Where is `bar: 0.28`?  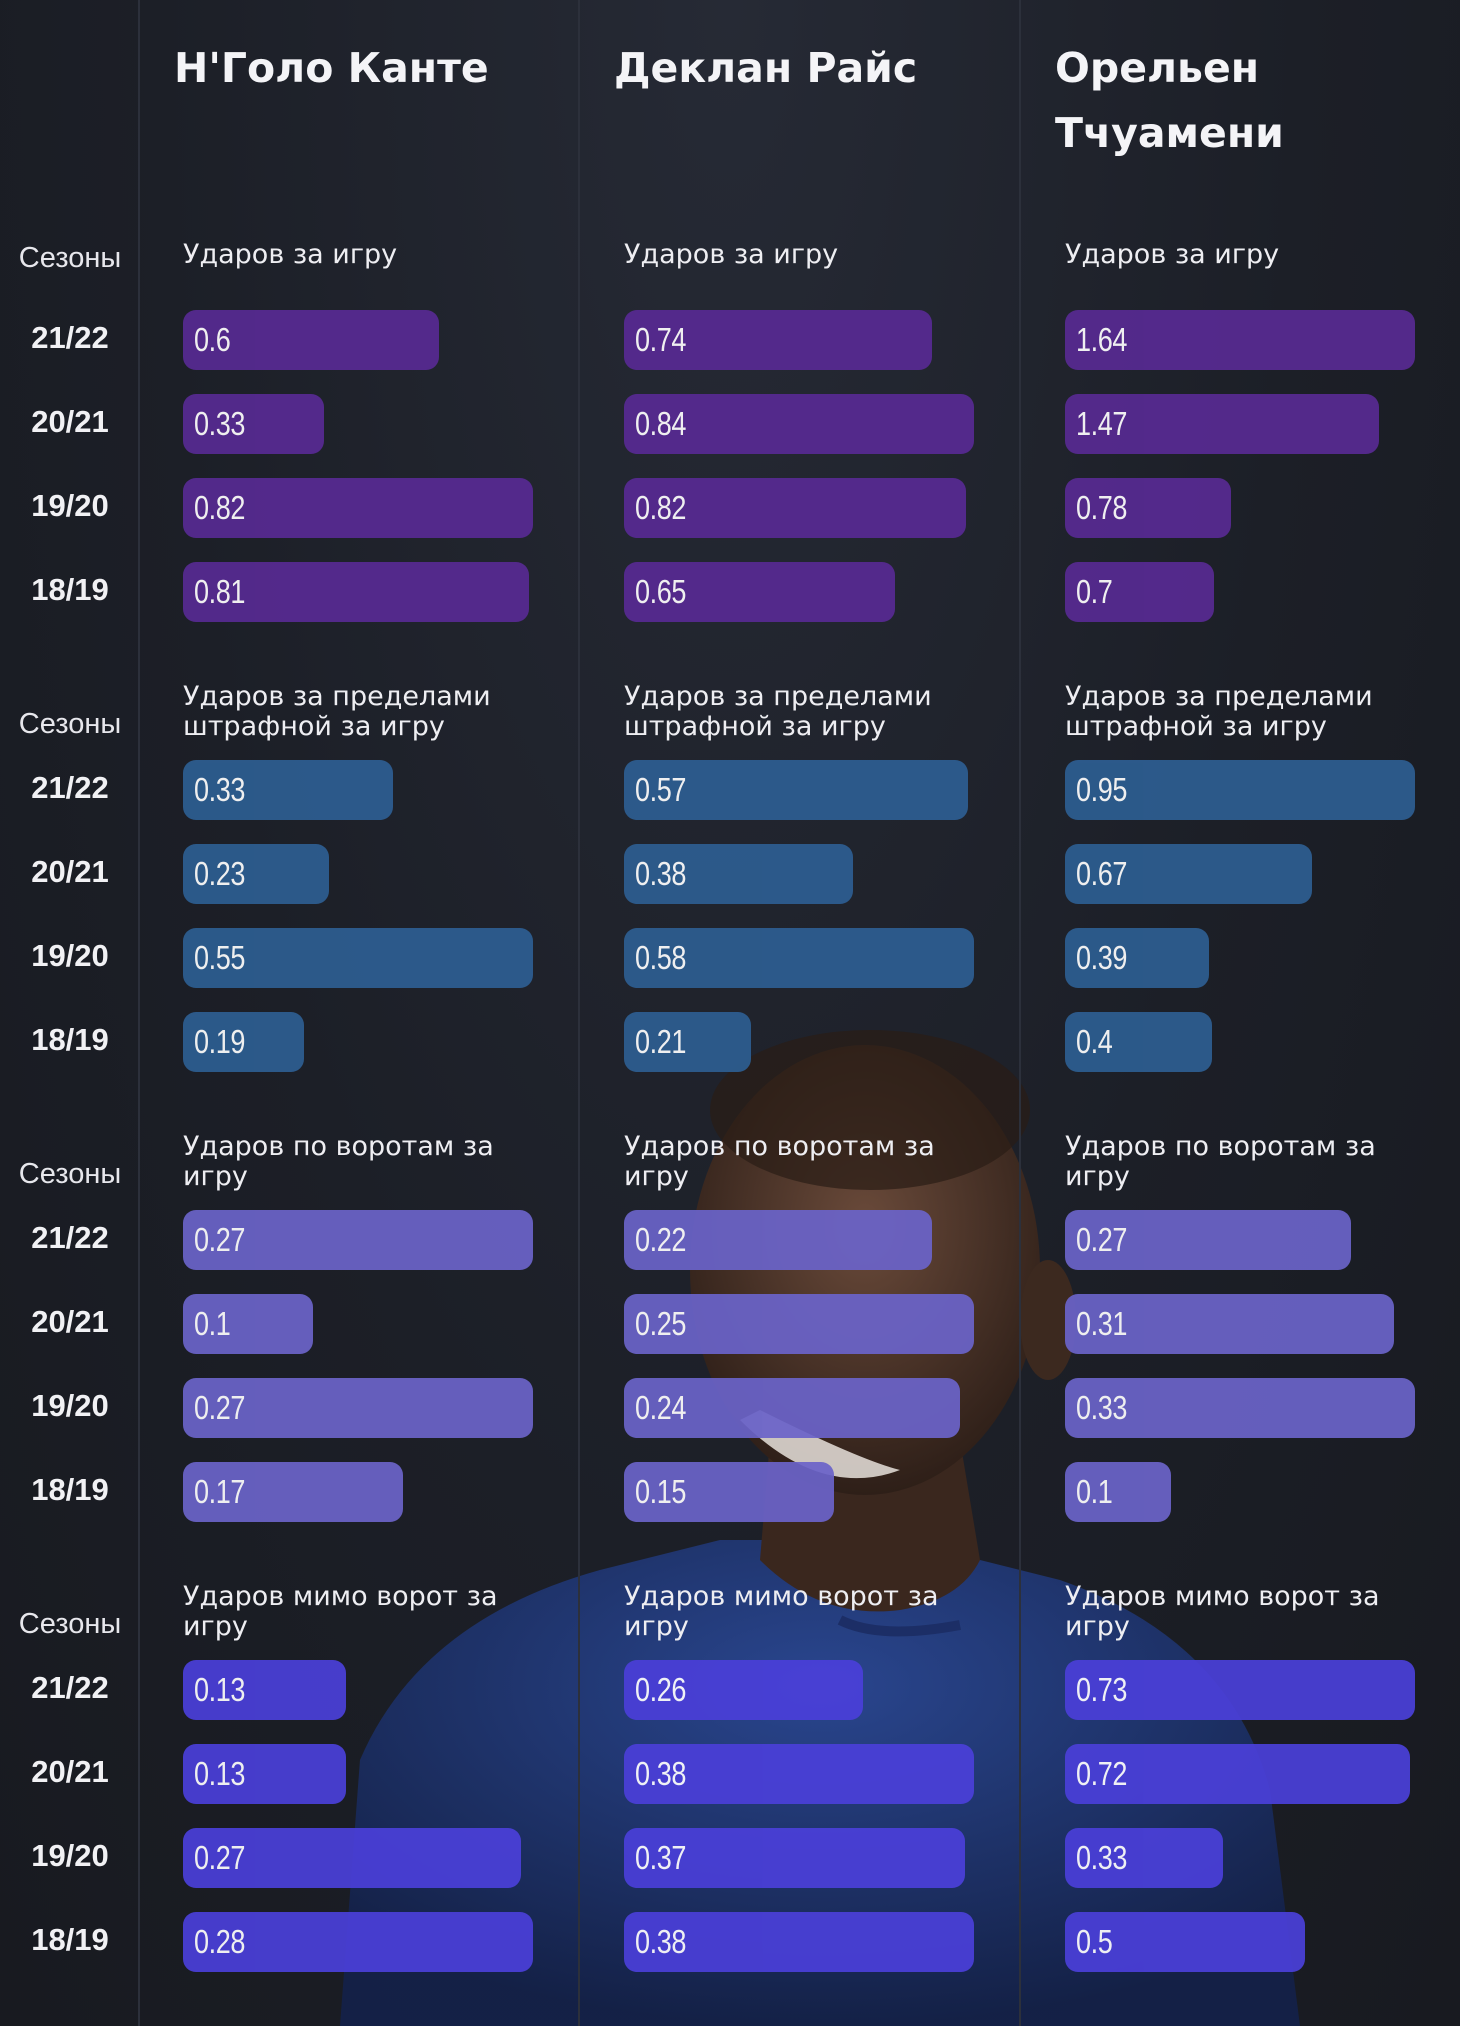
bar: 0.28 is located at coordinates (358, 1942).